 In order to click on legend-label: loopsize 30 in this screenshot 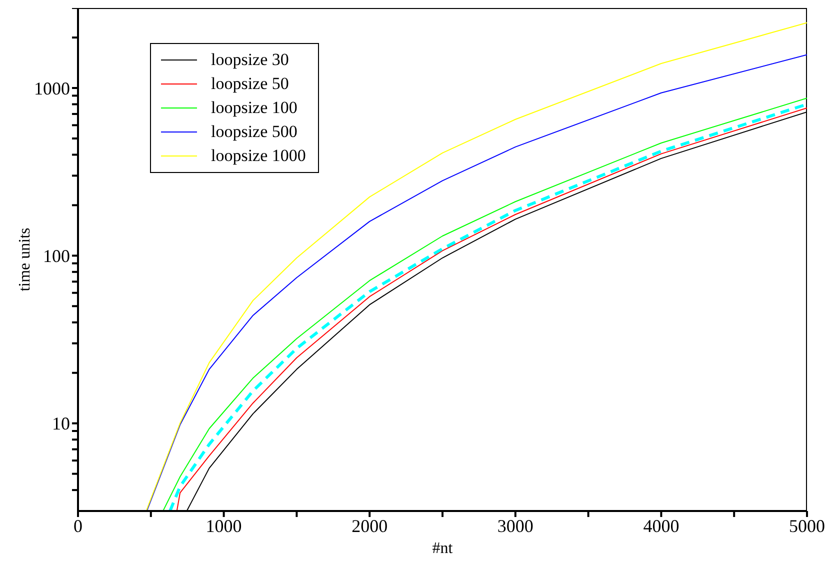, I will do `click(250, 60)`.